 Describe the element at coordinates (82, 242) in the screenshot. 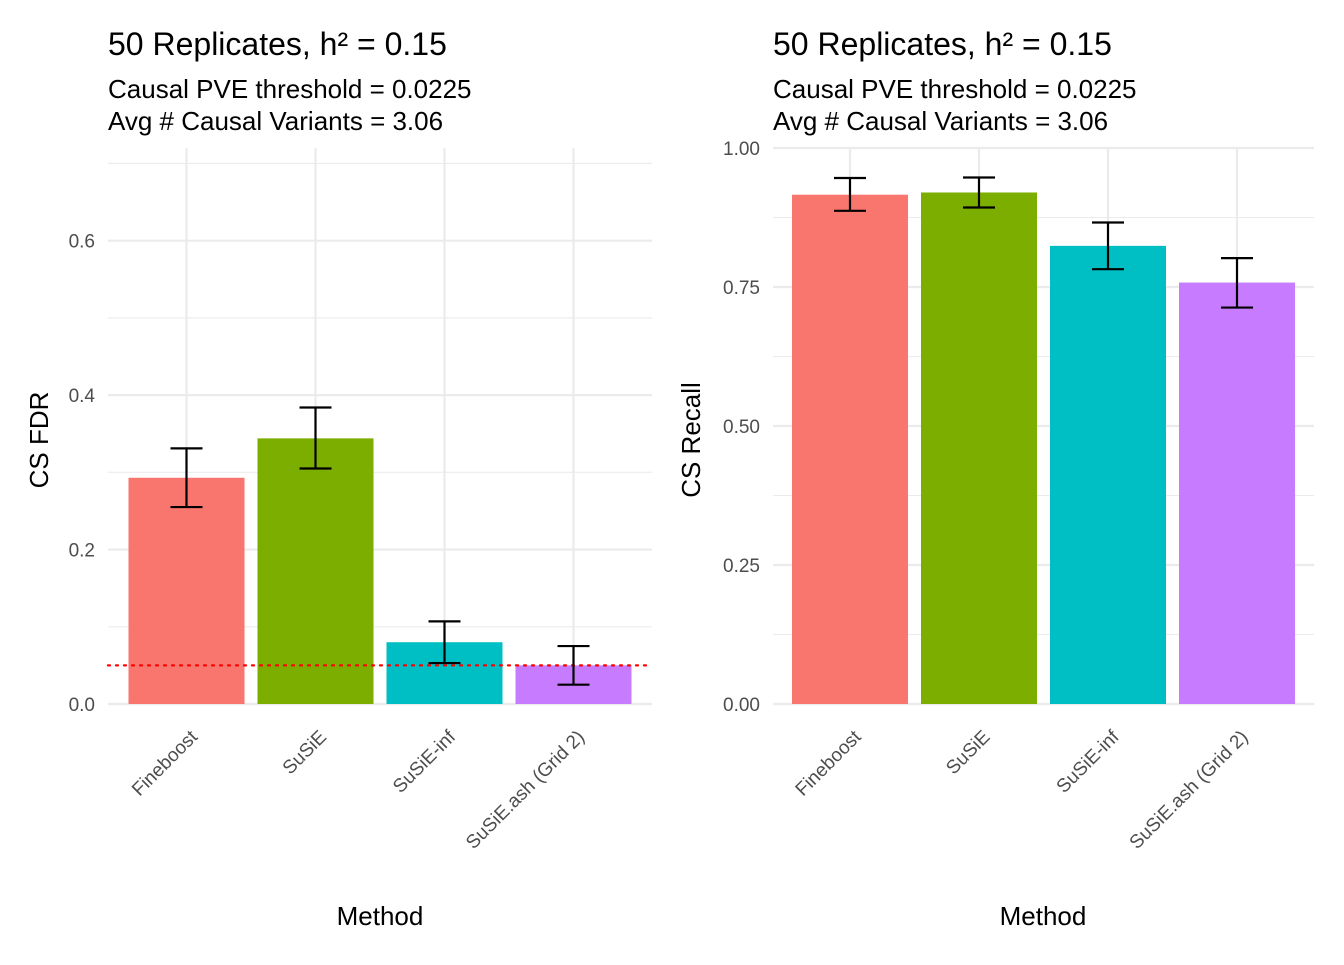

I see `y-tick-label: 0.6` at that location.